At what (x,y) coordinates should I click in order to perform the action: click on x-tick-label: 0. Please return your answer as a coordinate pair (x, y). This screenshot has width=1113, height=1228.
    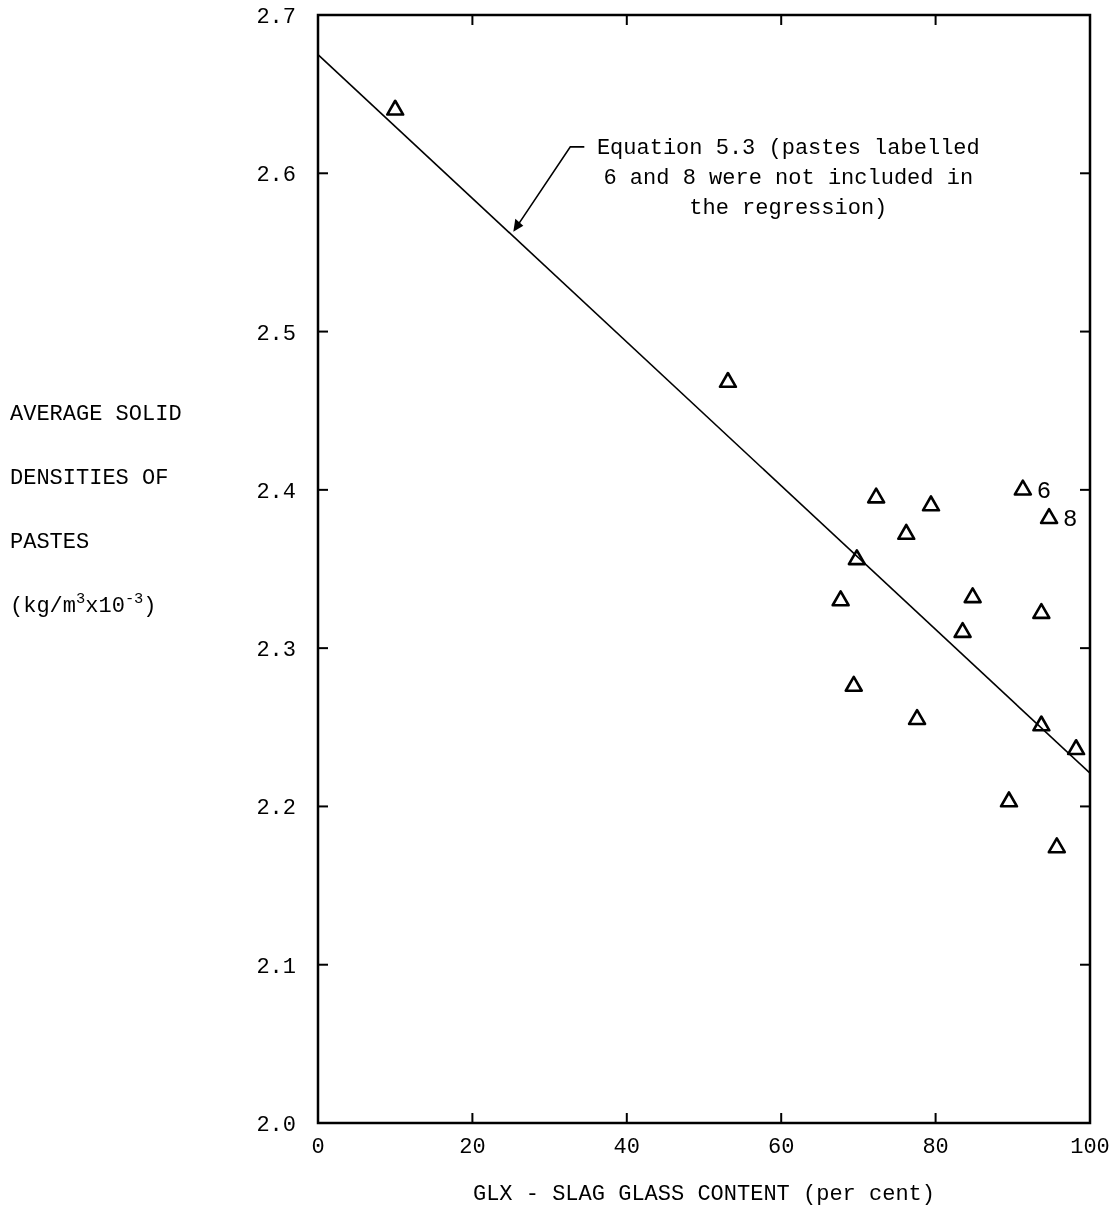
    Looking at the image, I should click on (318, 1147).